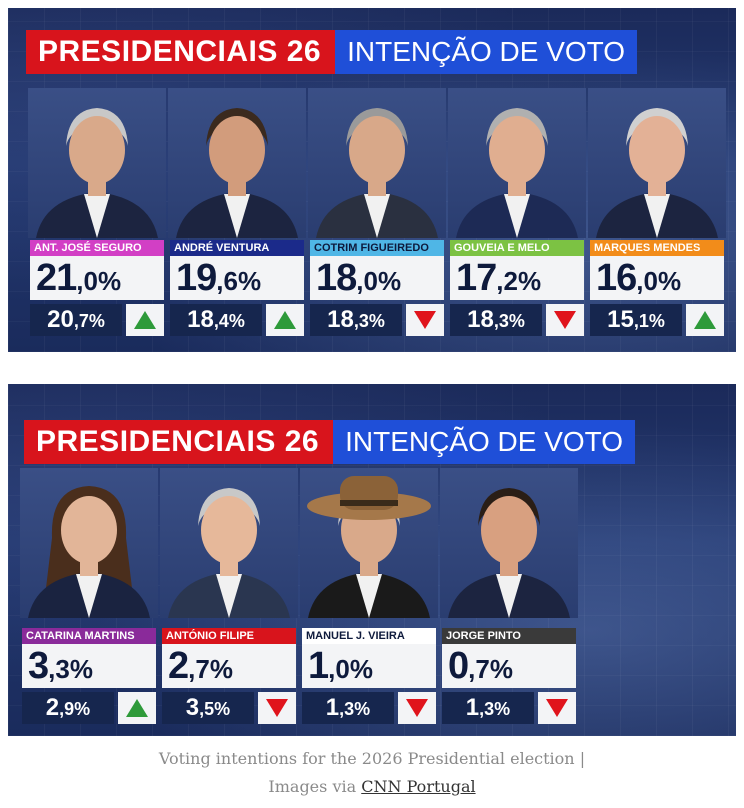  I want to click on candidate-card: ANTÓNIO FILIPE 2,7% 3,5%, so click(229, 676).